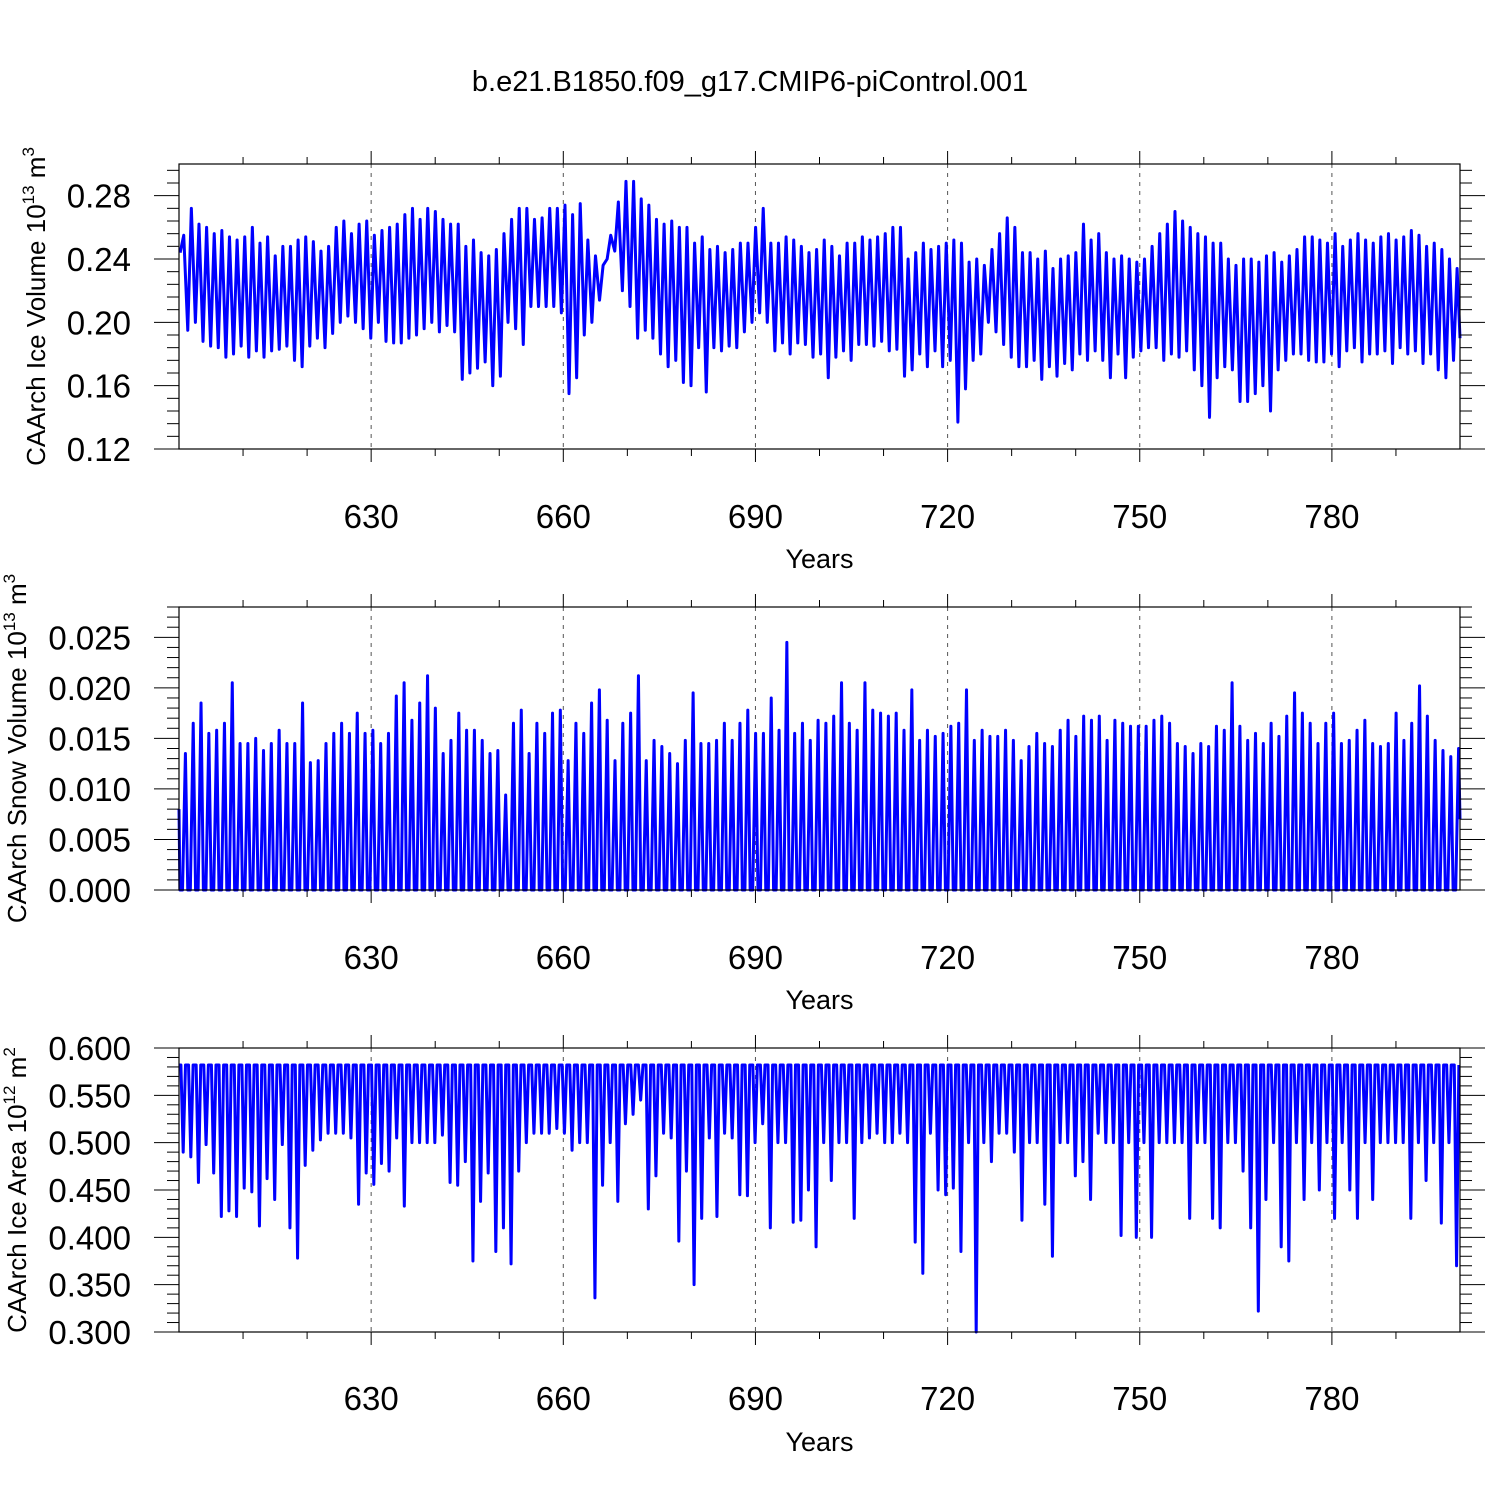 The width and height of the screenshot is (1500, 1500). Describe the element at coordinates (89, 1285) in the screenshot. I see `ice-area-ytick-label: 0.350` at that location.